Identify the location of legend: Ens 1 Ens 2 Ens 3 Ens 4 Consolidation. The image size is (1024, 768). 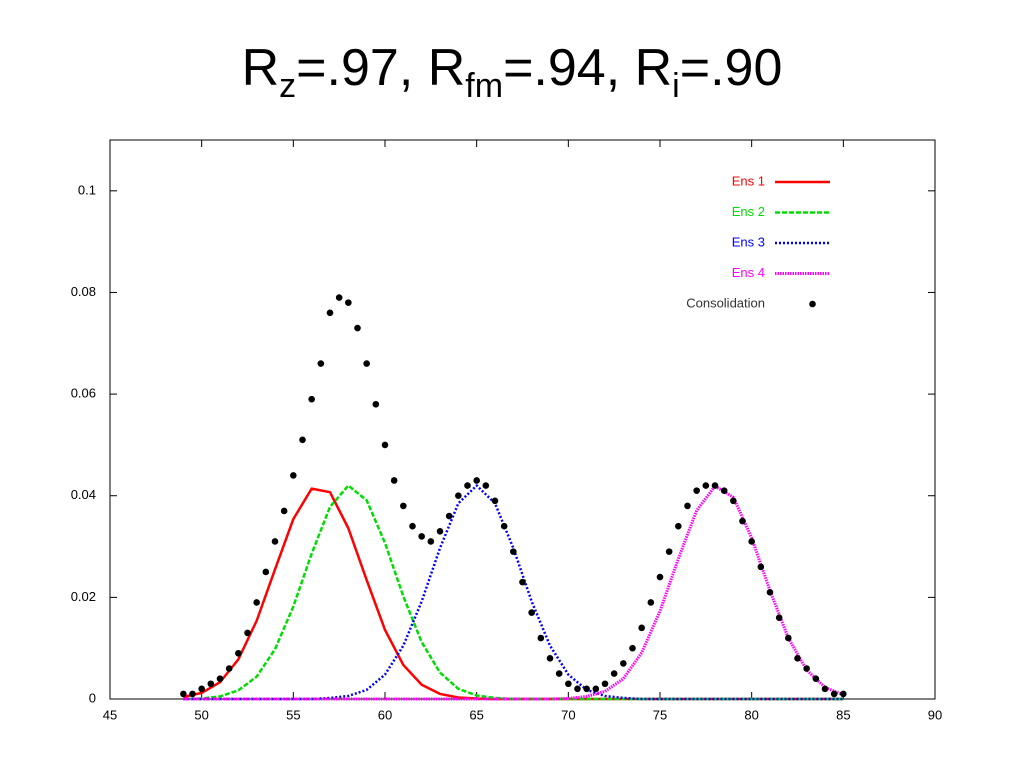
(758, 241).